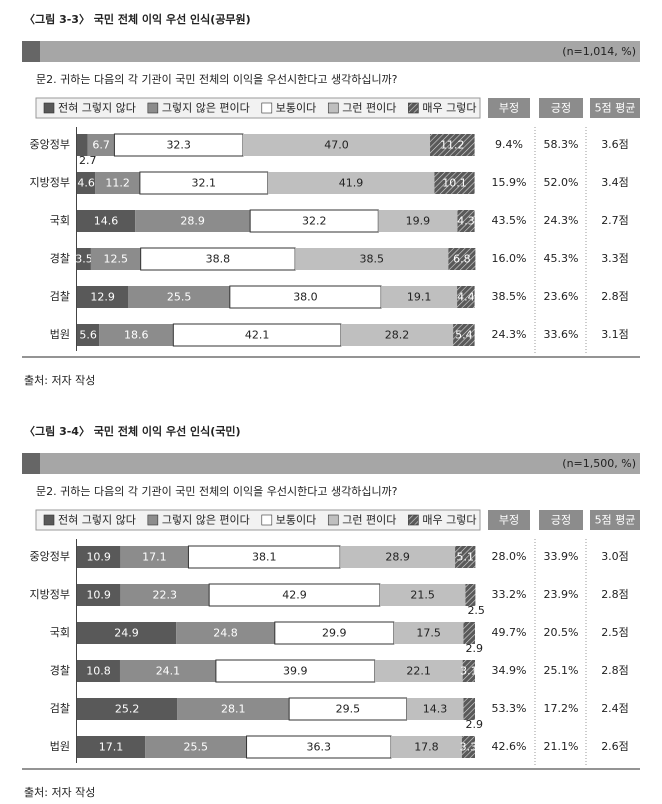 The width and height of the screenshot is (662, 804). What do you see at coordinates (561, 708) in the screenshot?
I see `summary-value: 17.2%` at bounding box center [561, 708].